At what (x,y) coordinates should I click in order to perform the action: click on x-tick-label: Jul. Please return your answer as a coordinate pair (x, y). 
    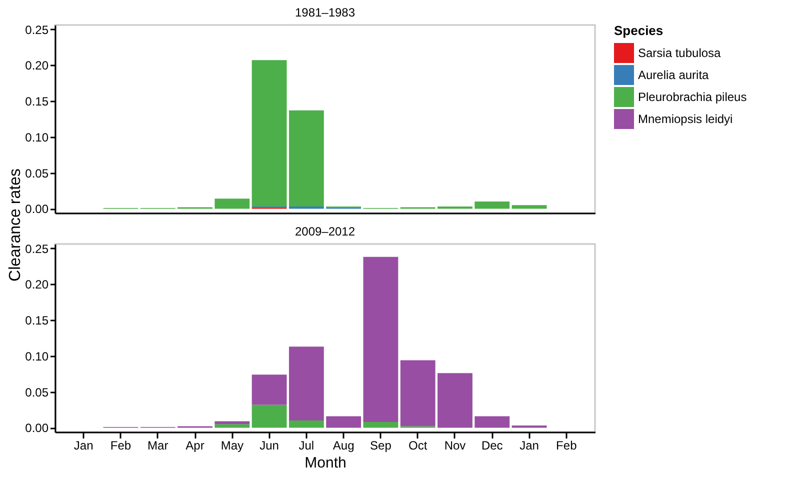
    Looking at the image, I should click on (306, 445).